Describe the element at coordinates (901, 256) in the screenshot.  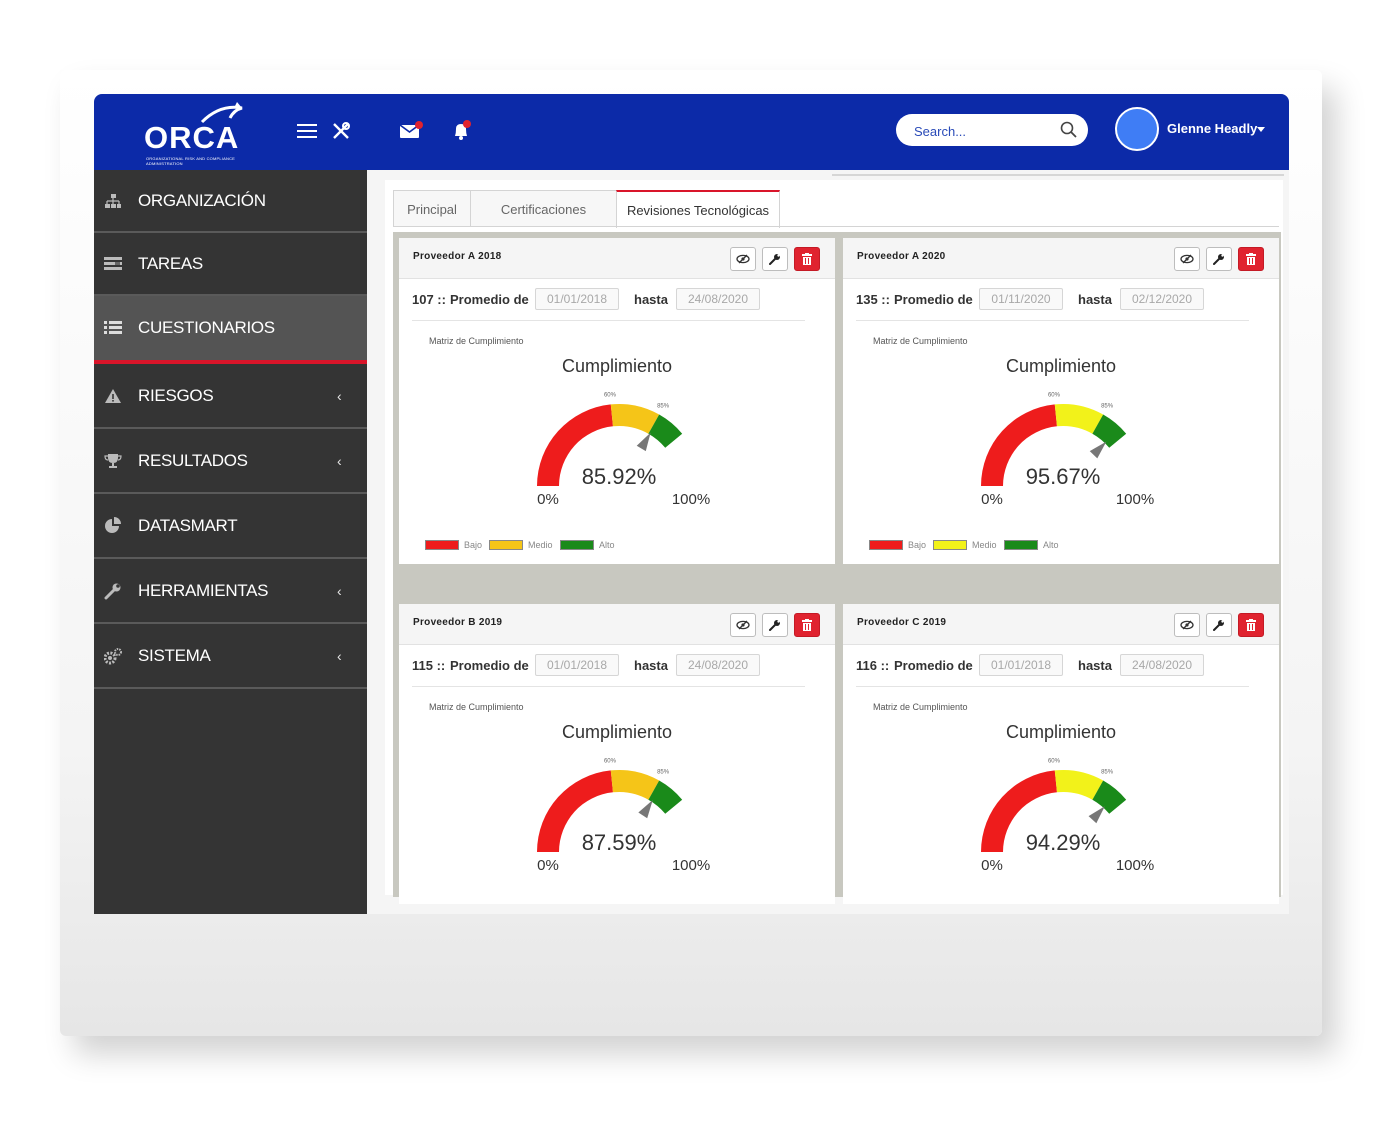
I see `card-title: Proveedor A 2020` at that location.